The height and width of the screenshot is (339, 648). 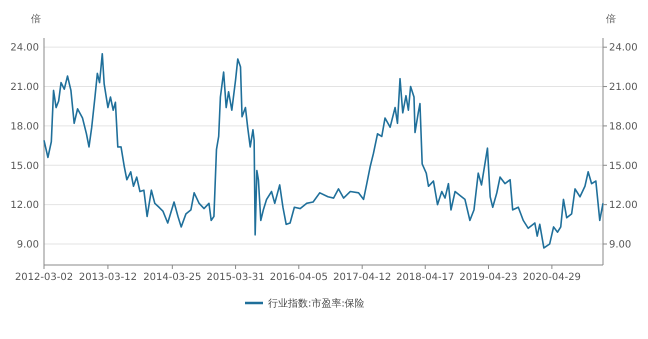 I want to click on y2-tick-label: 18.00, so click(x=623, y=126).